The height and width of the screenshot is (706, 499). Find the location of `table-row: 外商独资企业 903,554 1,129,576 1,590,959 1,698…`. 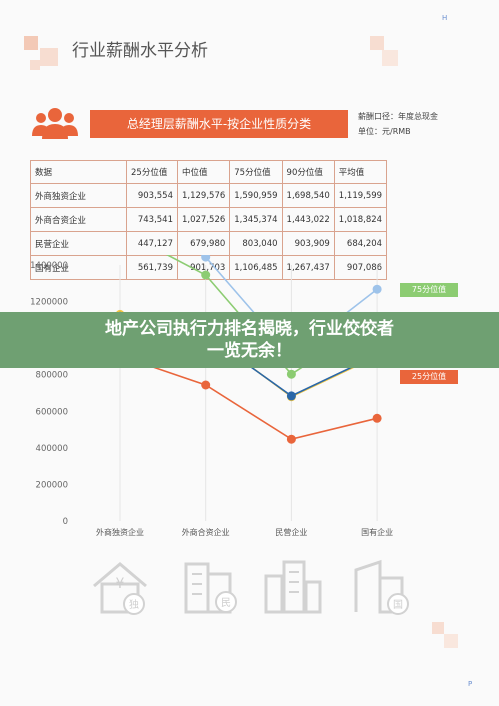

table-row: 外商独资企业 903,554 1,129,576 1,590,959 1,698… is located at coordinates (209, 195).